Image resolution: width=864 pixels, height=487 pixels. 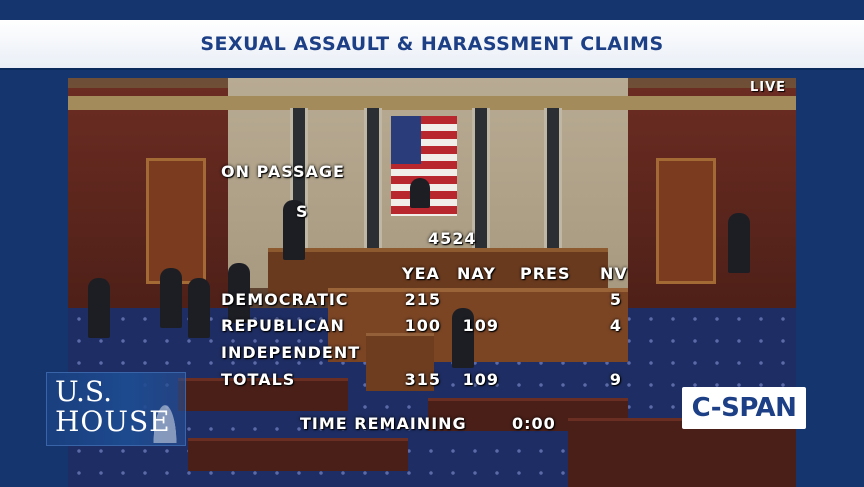 I want to click on us-house-logo: U.S. HOUSE, so click(x=116, y=409).